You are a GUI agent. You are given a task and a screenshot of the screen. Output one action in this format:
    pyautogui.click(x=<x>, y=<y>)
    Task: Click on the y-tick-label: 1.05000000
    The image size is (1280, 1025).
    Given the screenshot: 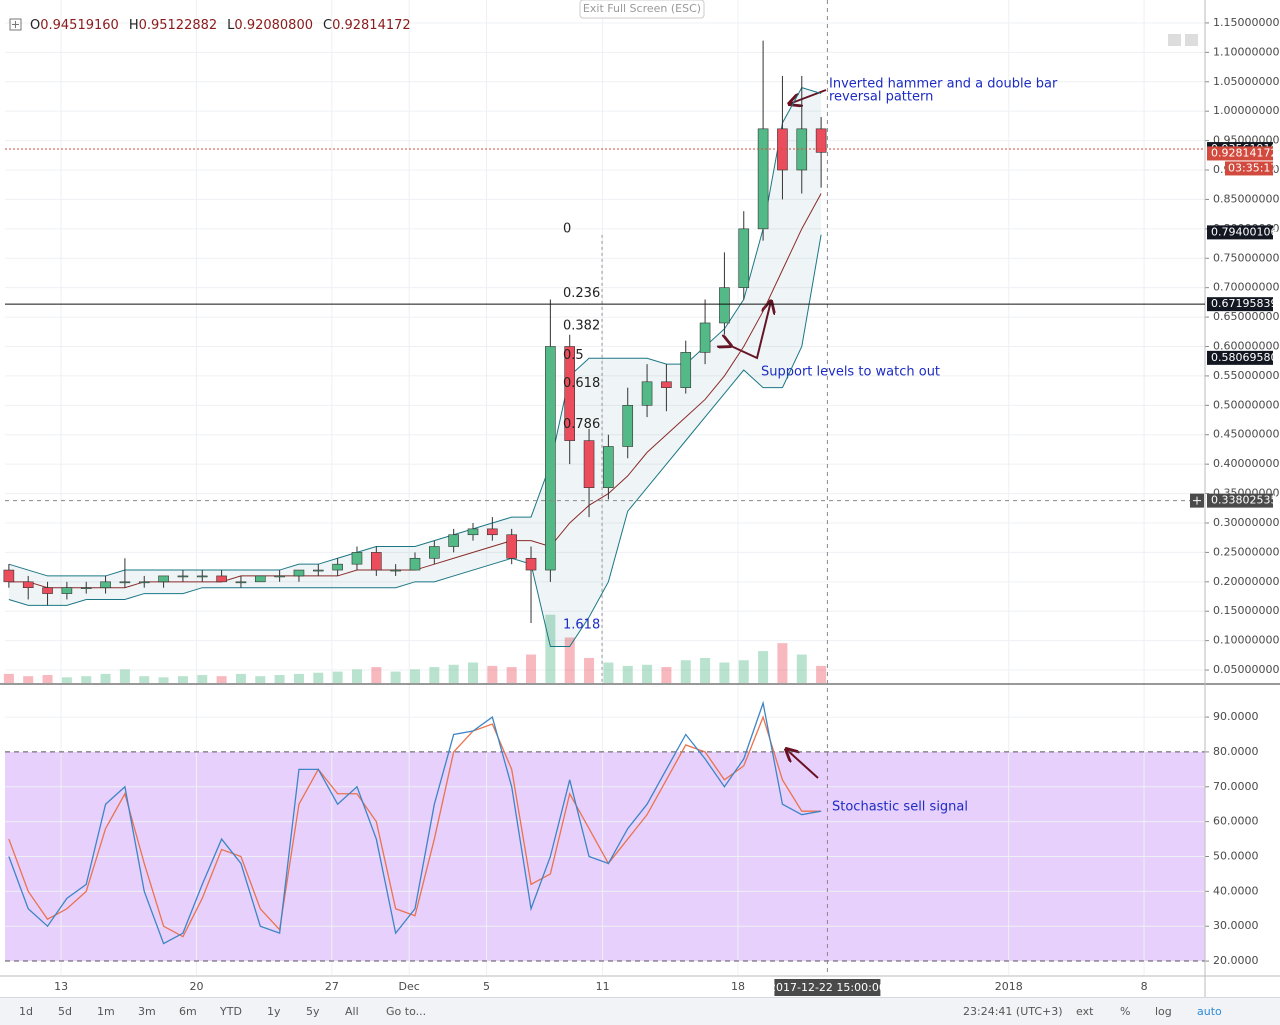 What is the action you would take?
    pyautogui.click(x=1246, y=81)
    